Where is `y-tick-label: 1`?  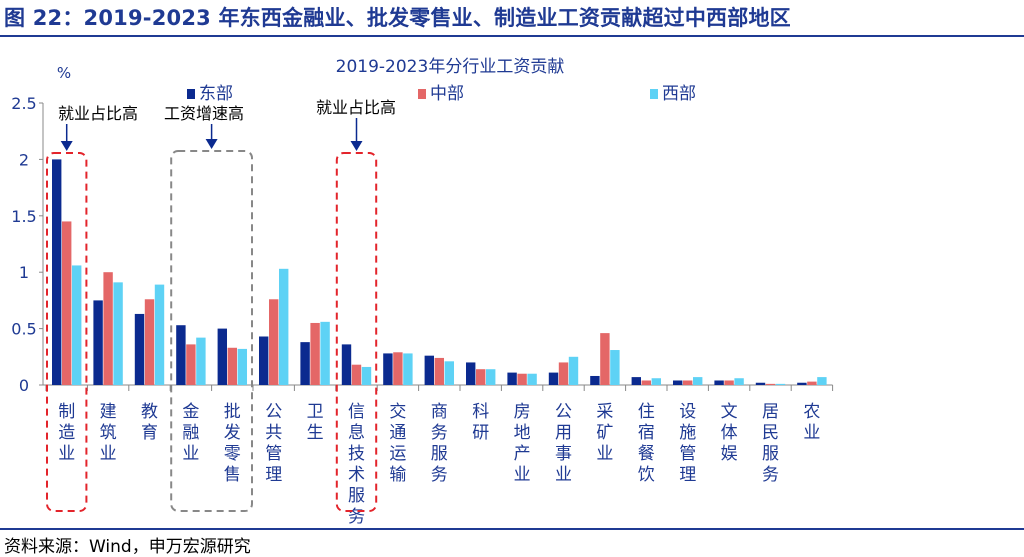
y-tick-label: 1 is located at coordinates (24, 272).